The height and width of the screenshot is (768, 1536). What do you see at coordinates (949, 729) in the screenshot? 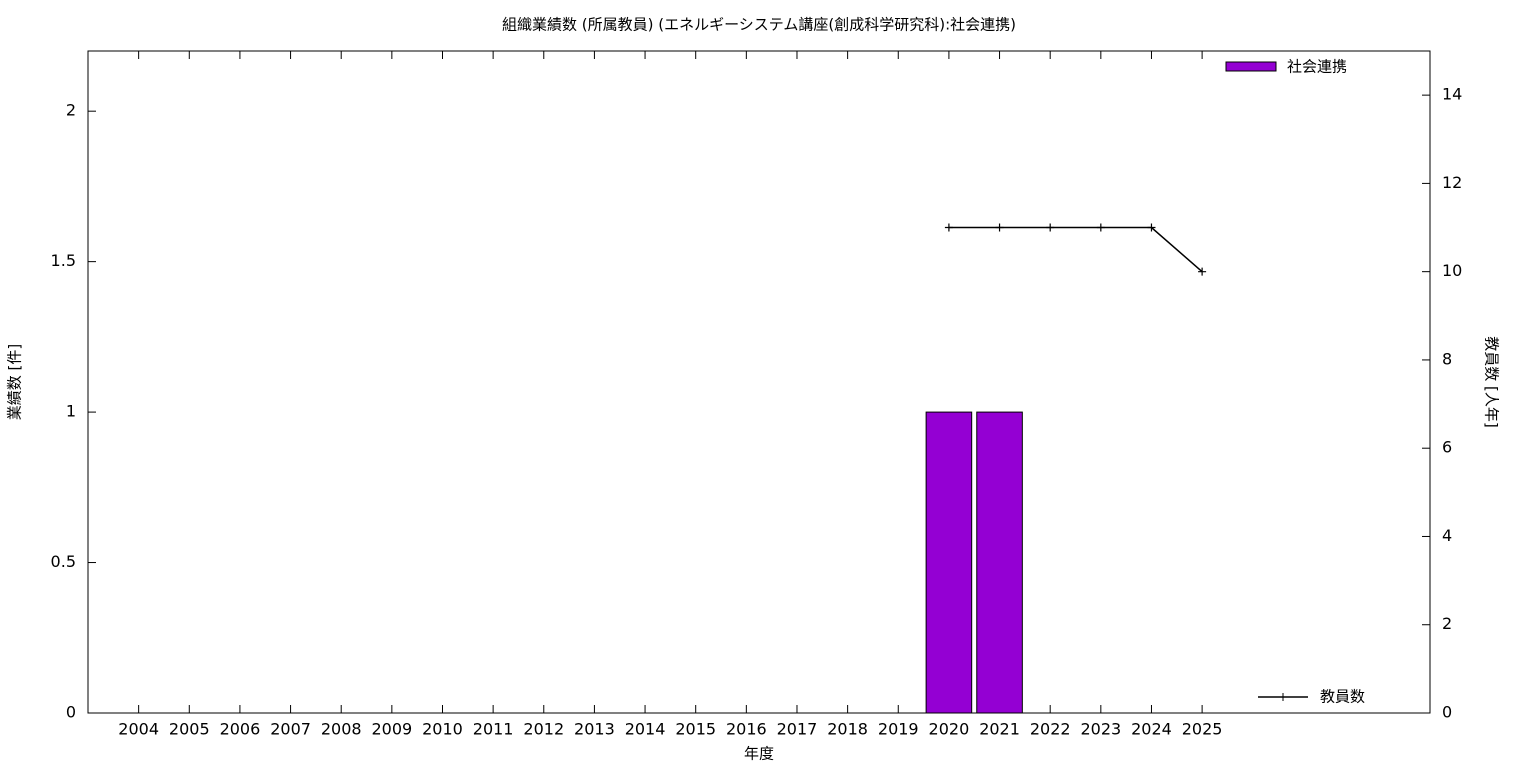
I see `x-tick-label: 2020` at bounding box center [949, 729].